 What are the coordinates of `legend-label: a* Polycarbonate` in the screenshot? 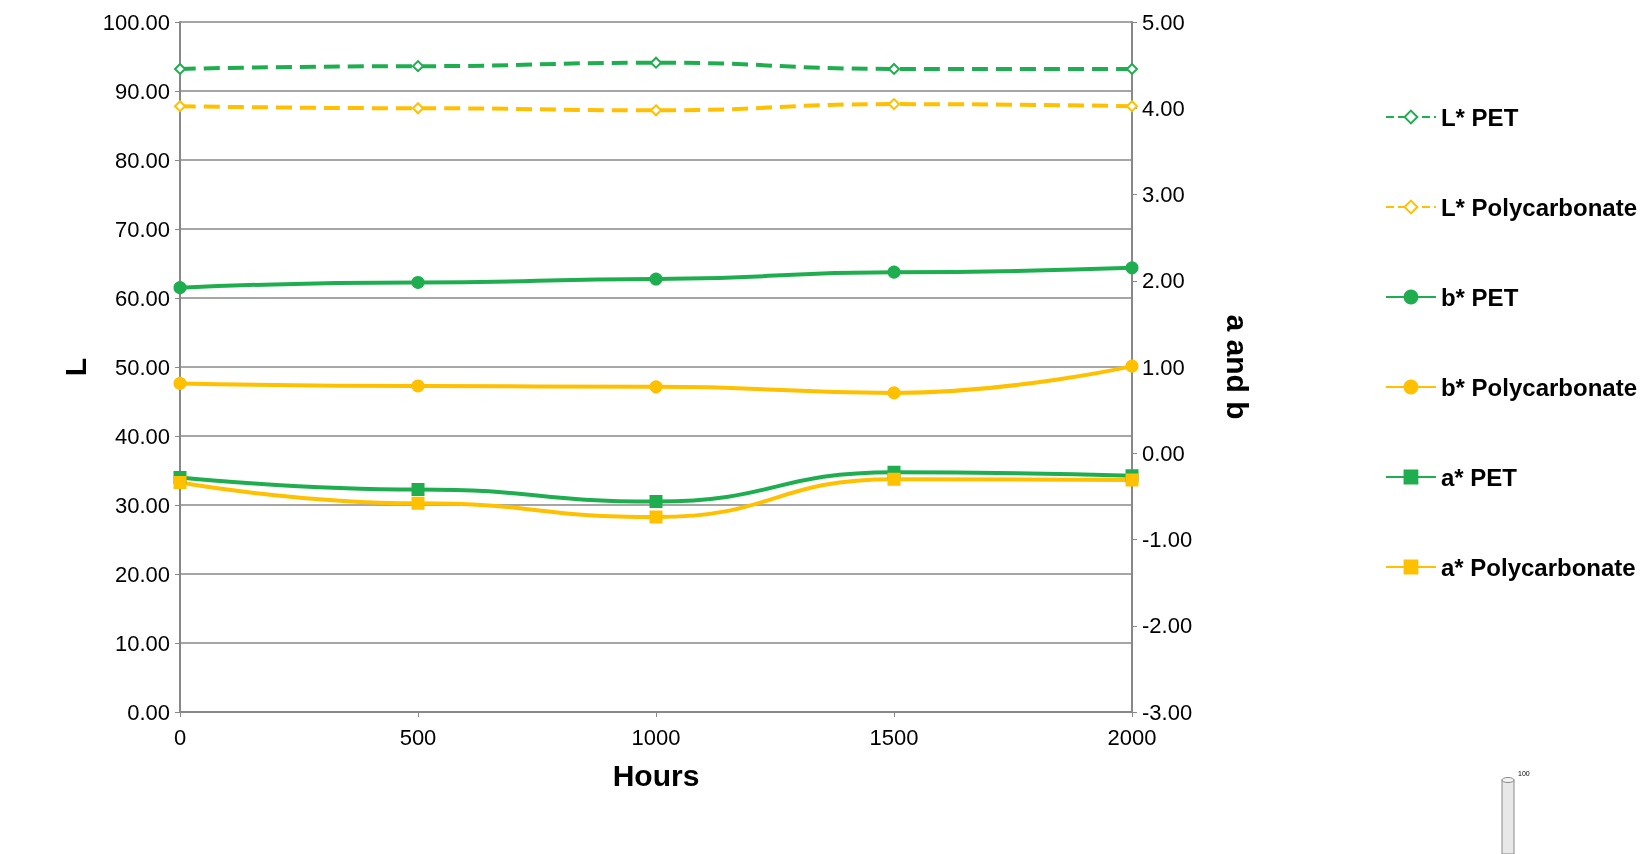 It's located at (1538, 567).